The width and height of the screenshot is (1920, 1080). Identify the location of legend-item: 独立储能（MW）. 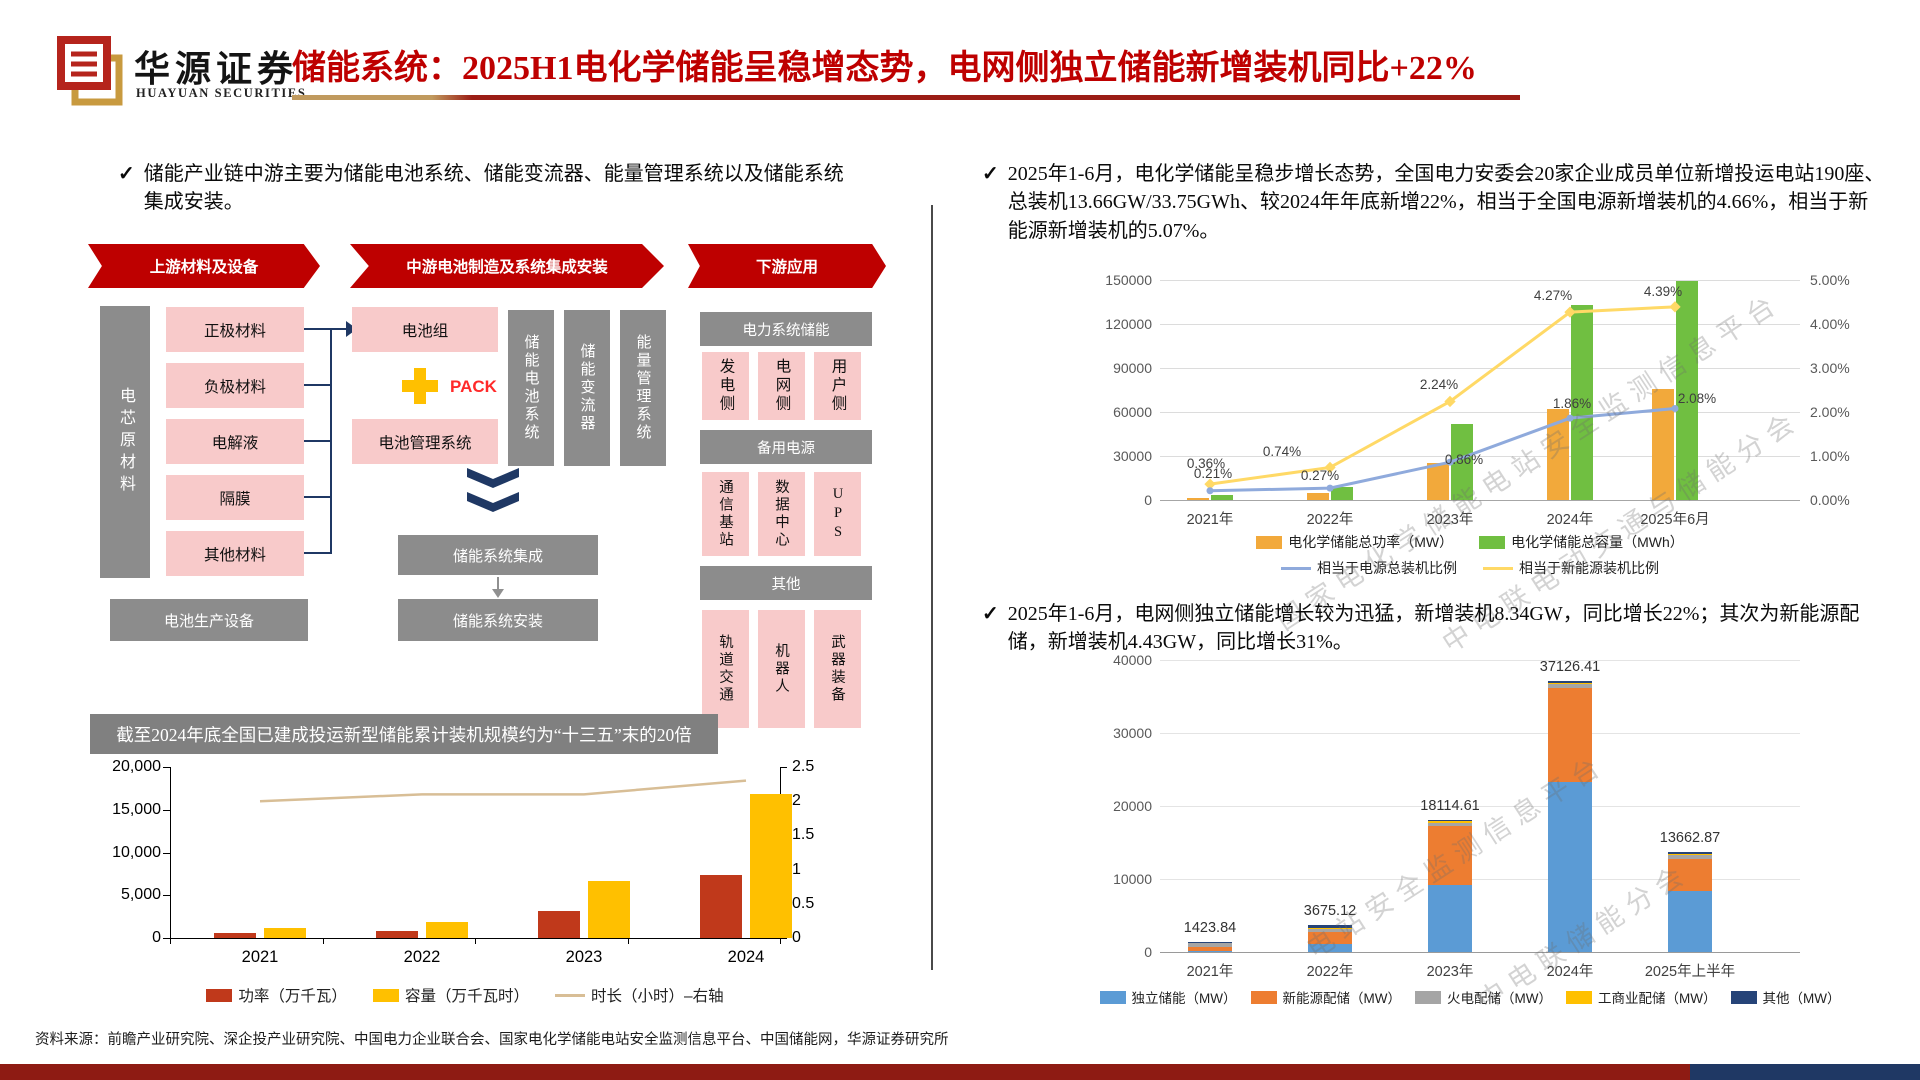
(1168, 997).